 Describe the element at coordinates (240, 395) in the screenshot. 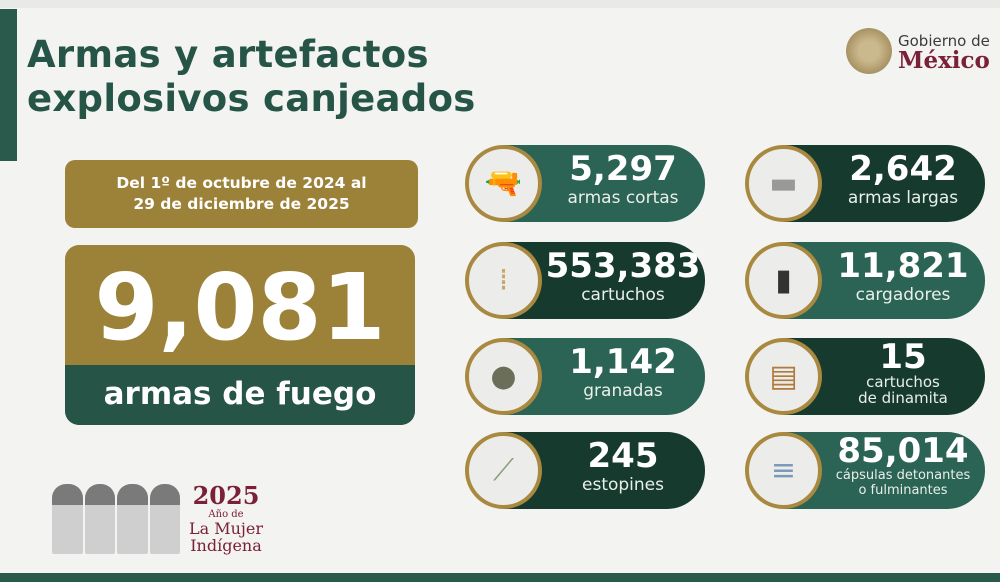

I see `total-label: armas de fuego` at that location.